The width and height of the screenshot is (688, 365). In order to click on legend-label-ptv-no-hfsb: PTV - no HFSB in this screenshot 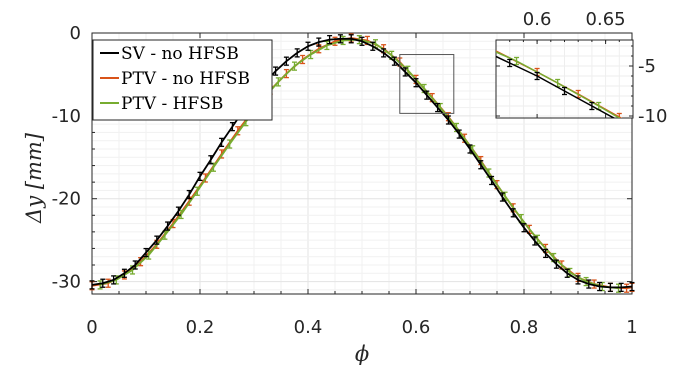, I will do `click(185, 79)`.